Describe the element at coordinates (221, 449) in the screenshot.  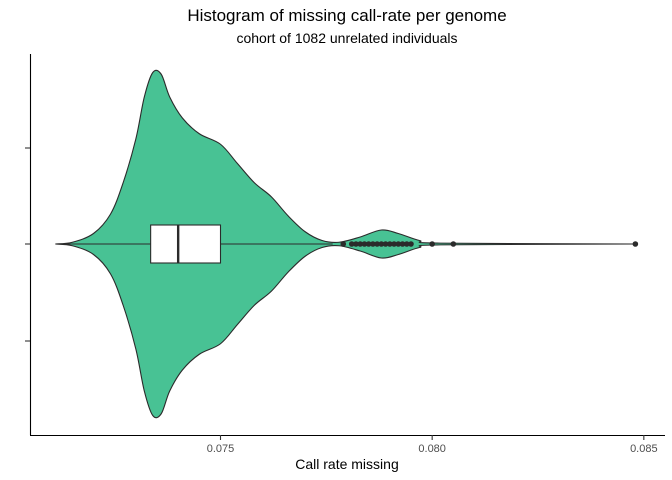
I see `x-tick-label: 0.075` at that location.